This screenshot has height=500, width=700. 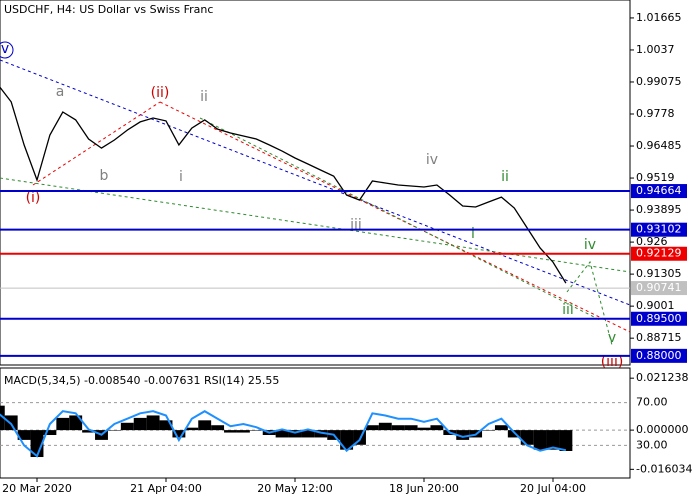 I want to click on level-label: 0.88000, so click(x=659, y=355).